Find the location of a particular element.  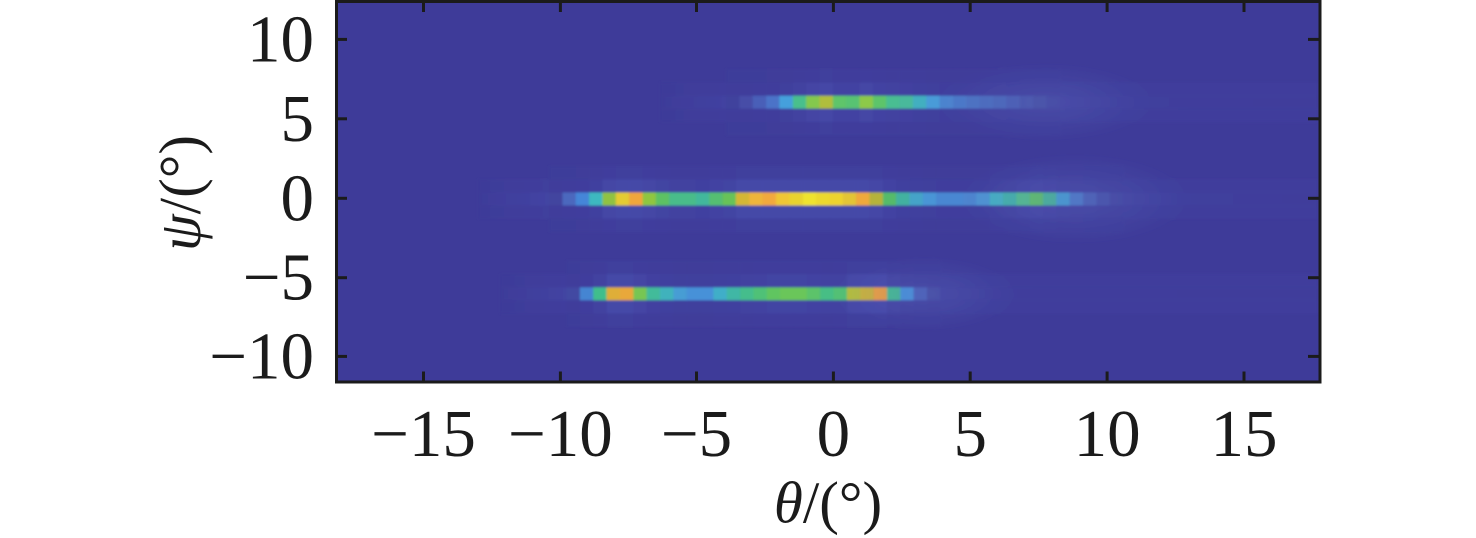

svg-text: ψ/(°) is located at coordinates (180, 193).